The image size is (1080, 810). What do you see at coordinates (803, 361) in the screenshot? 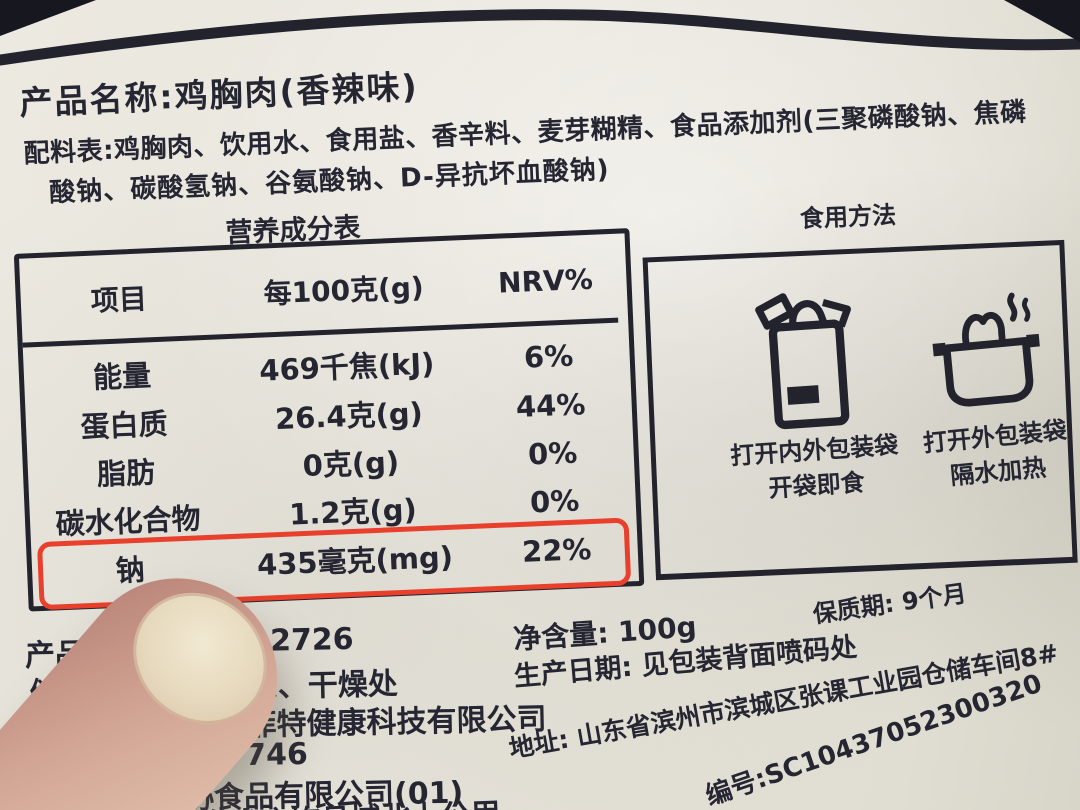
I see `bag-open-icon` at bounding box center [803, 361].